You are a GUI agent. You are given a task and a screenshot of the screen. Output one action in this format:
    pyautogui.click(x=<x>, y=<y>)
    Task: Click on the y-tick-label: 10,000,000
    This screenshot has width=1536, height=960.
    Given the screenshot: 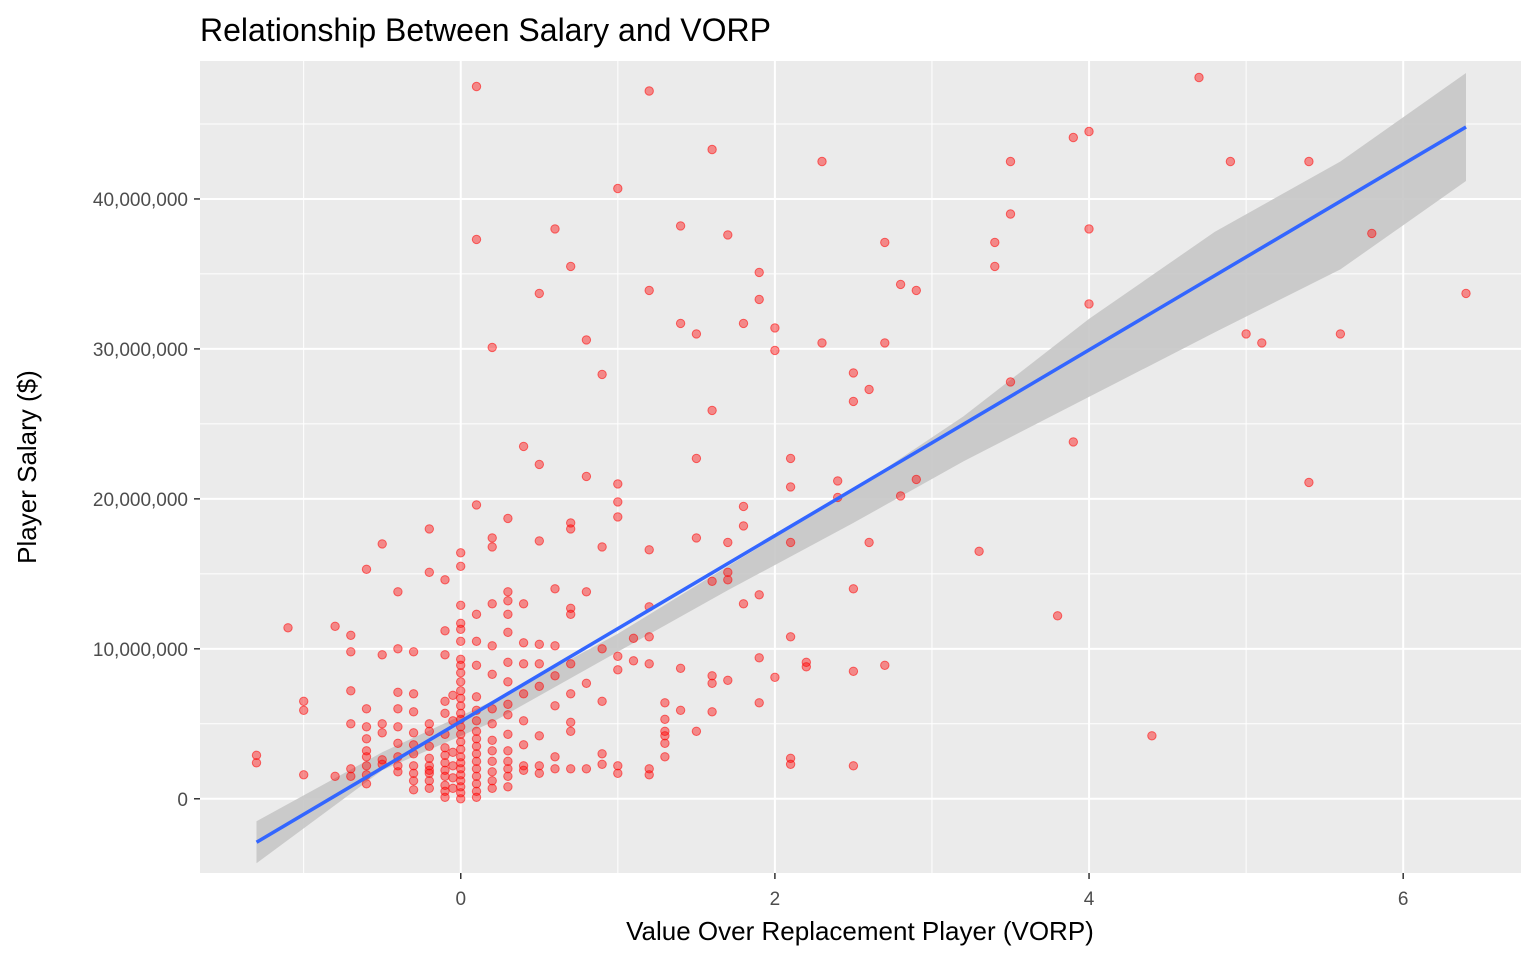 What is the action you would take?
    pyautogui.click(x=140, y=650)
    